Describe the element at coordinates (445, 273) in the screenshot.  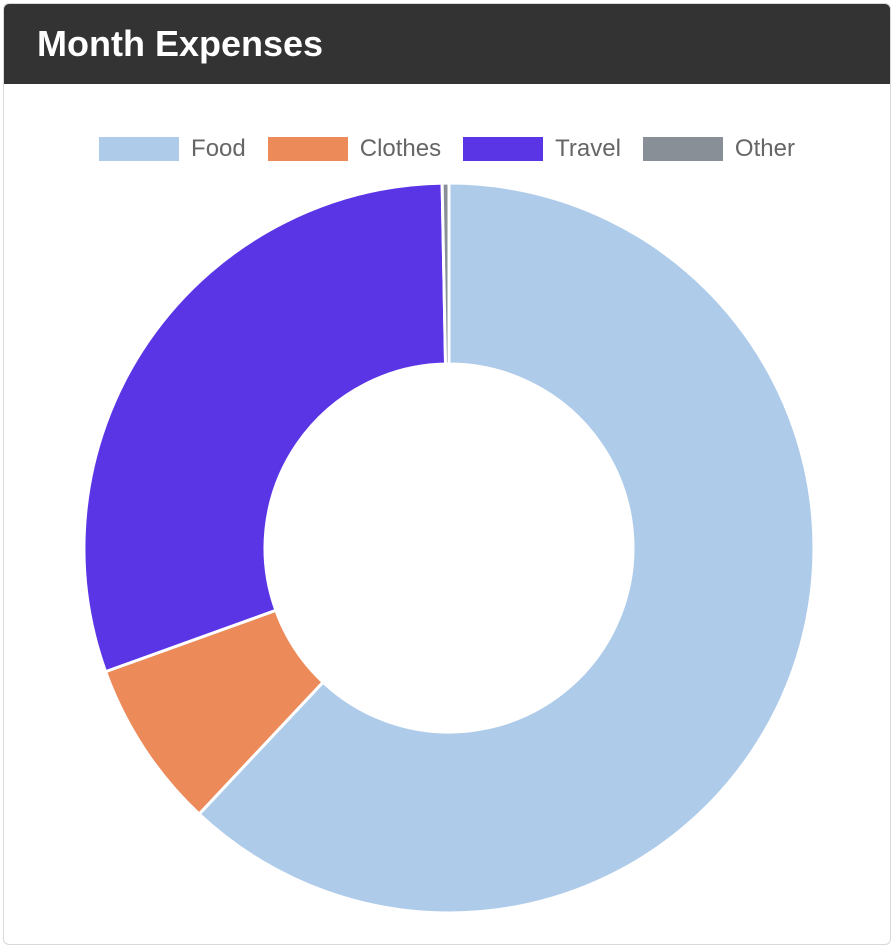
I see `donut-slice-other` at that location.